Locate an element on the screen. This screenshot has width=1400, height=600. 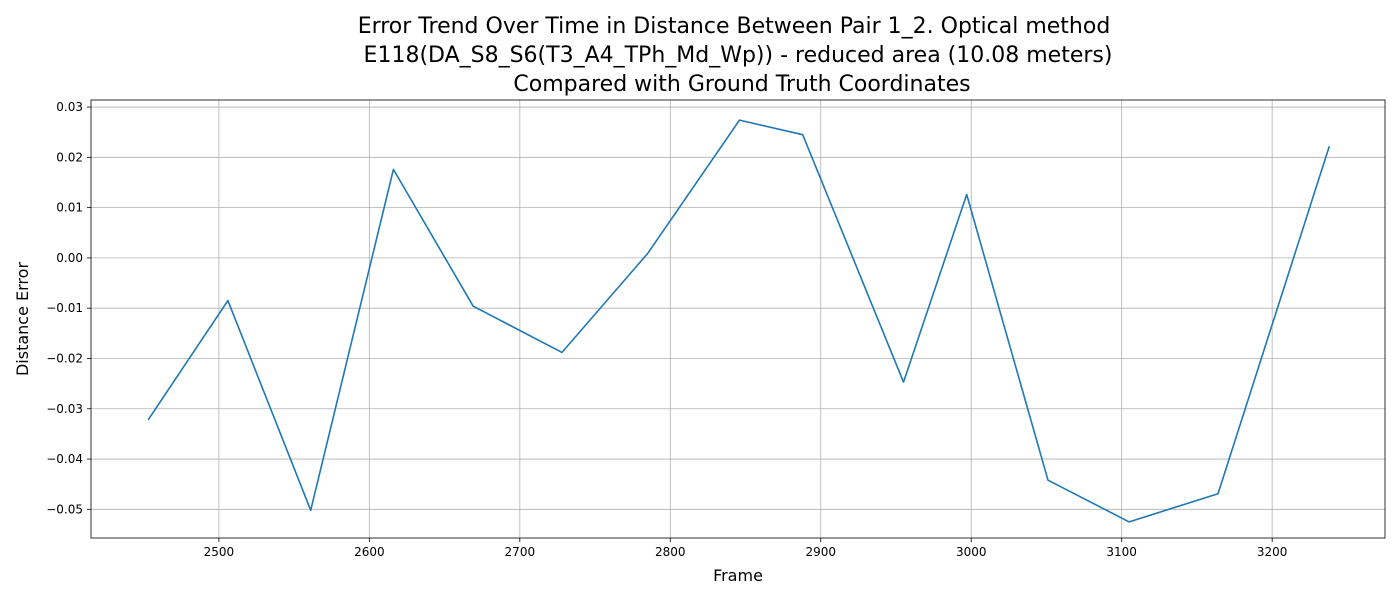
x-tick-label: 3100 is located at coordinates (1121, 552).